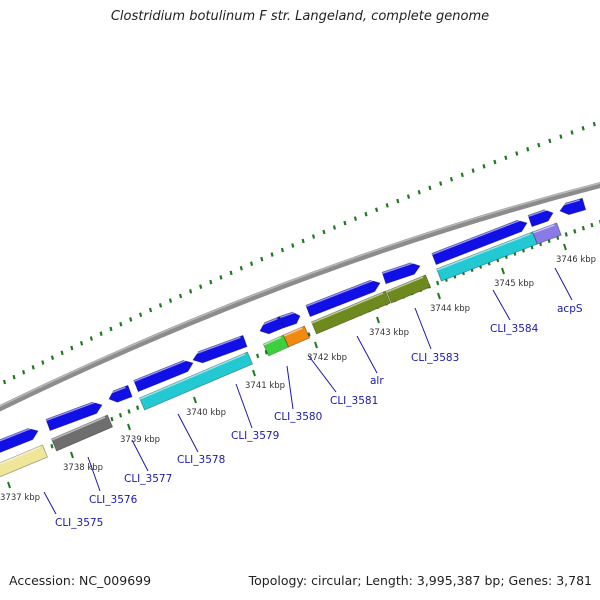 Image resolution: width=600 pixels, height=600 pixels. I want to click on gene-green-1-shine, so click(272, 341).